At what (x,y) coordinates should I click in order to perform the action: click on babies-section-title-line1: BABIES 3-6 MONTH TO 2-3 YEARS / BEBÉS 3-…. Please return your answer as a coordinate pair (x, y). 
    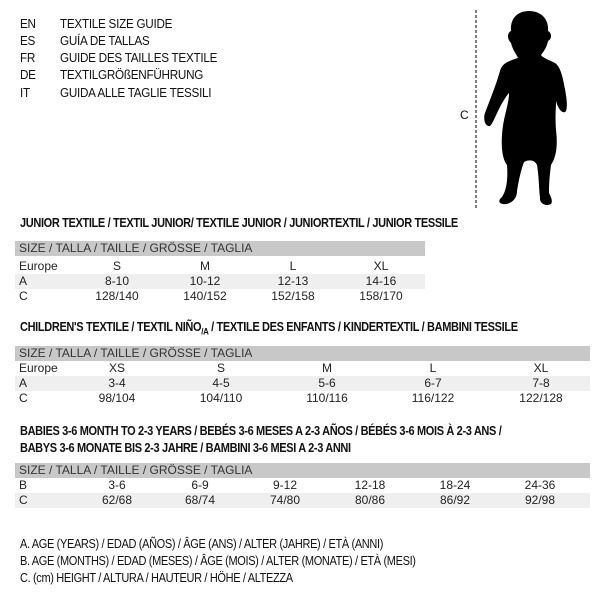
    Looking at the image, I should click on (261, 431).